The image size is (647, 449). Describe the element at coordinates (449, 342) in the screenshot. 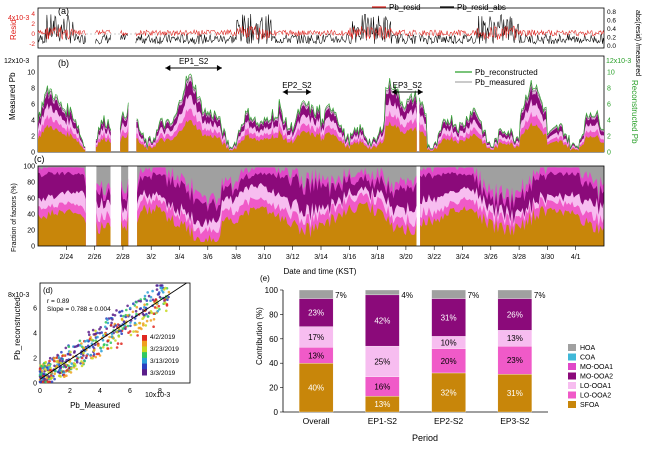

I see `panel-e-data-label: 10%` at that location.